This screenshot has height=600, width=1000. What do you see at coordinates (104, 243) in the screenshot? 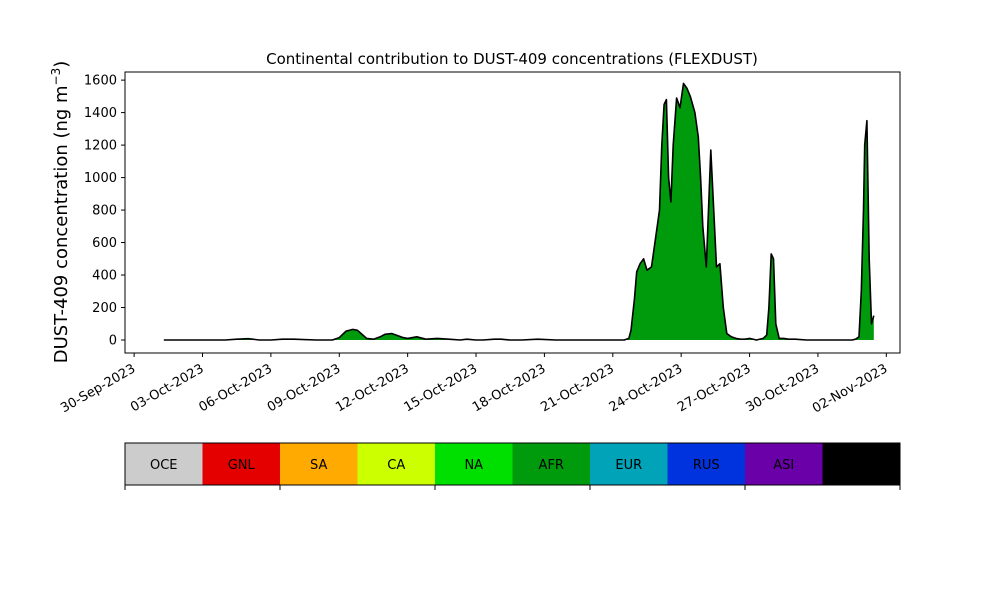
I see `y-tick-label: 600` at bounding box center [104, 243].